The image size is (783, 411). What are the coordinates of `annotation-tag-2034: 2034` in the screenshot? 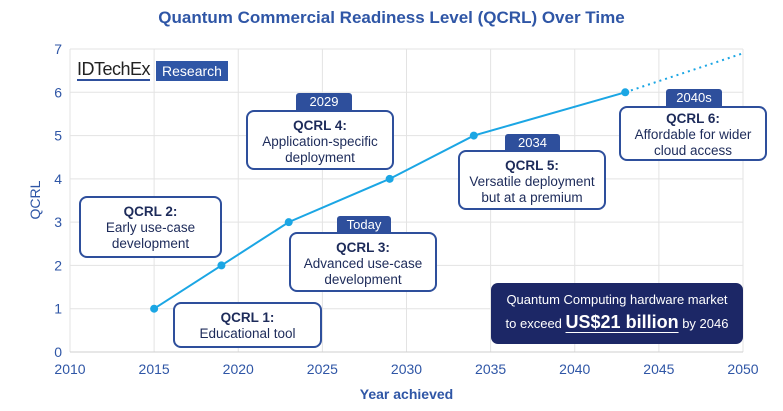 It's located at (532, 142).